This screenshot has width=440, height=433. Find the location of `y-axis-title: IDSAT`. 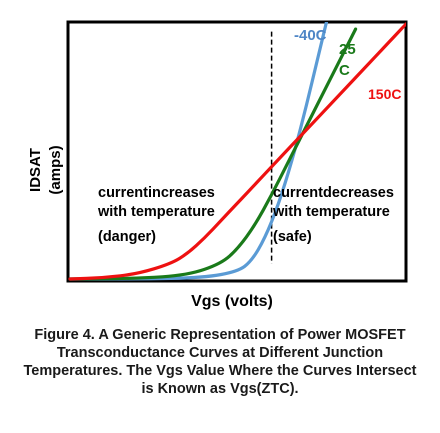

y-axis-title: IDSAT is located at coordinates (35, 170).